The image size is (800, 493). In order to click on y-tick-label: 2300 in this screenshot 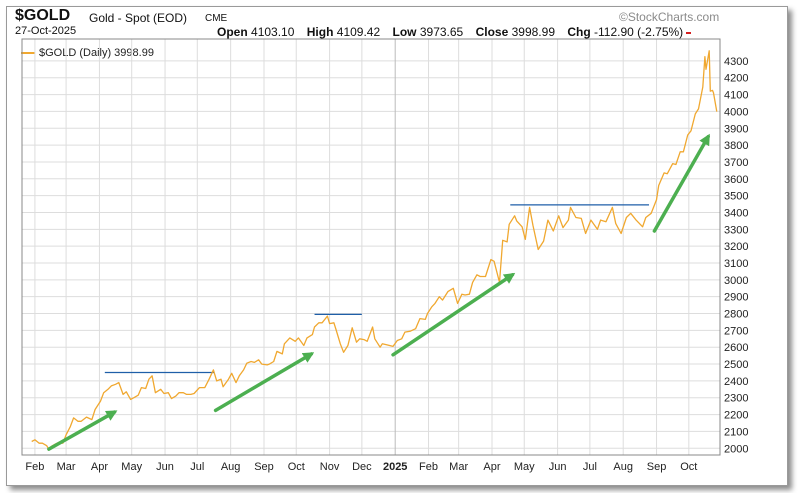, I will do `click(736, 399)`.